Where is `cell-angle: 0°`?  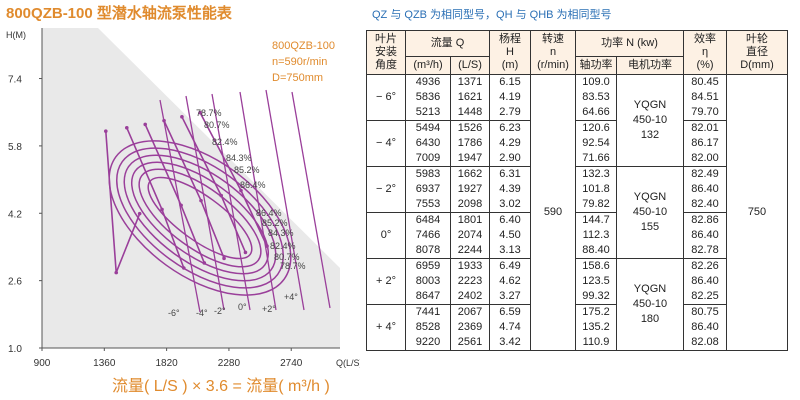
cell-angle: 0° is located at coordinates (386, 235).